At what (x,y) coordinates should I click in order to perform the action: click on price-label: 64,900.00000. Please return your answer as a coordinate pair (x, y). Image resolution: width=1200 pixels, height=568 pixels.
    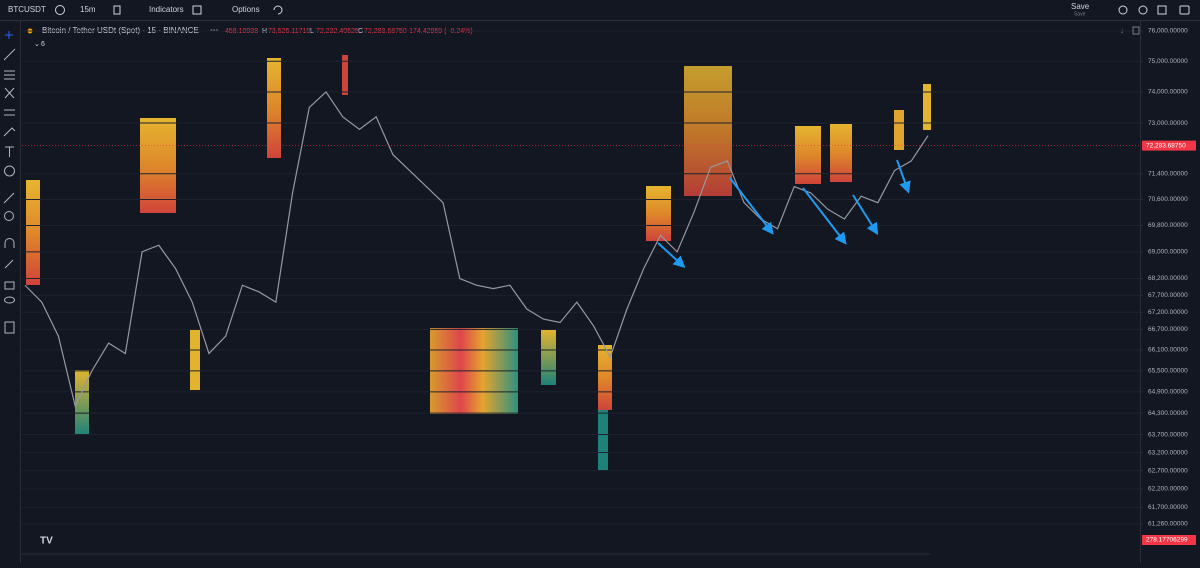
    Looking at the image, I should click on (1168, 392).